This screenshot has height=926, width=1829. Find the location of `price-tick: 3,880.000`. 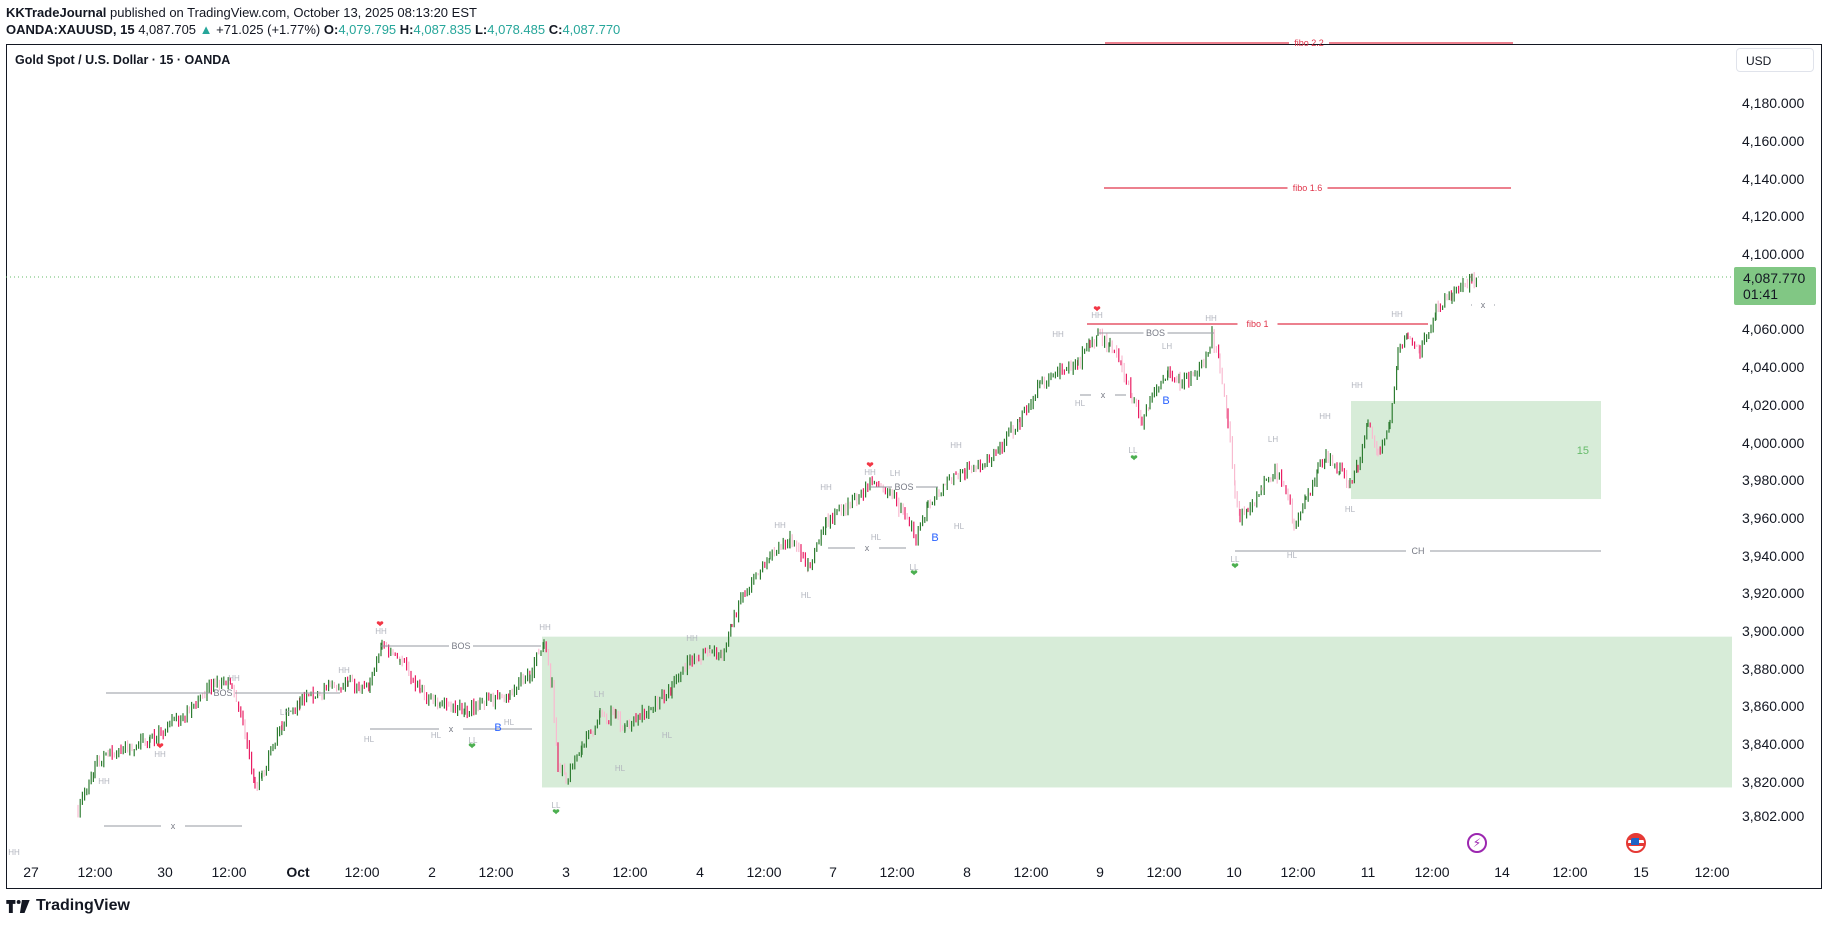

price-tick: 3,880.000 is located at coordinates (1773, 668).